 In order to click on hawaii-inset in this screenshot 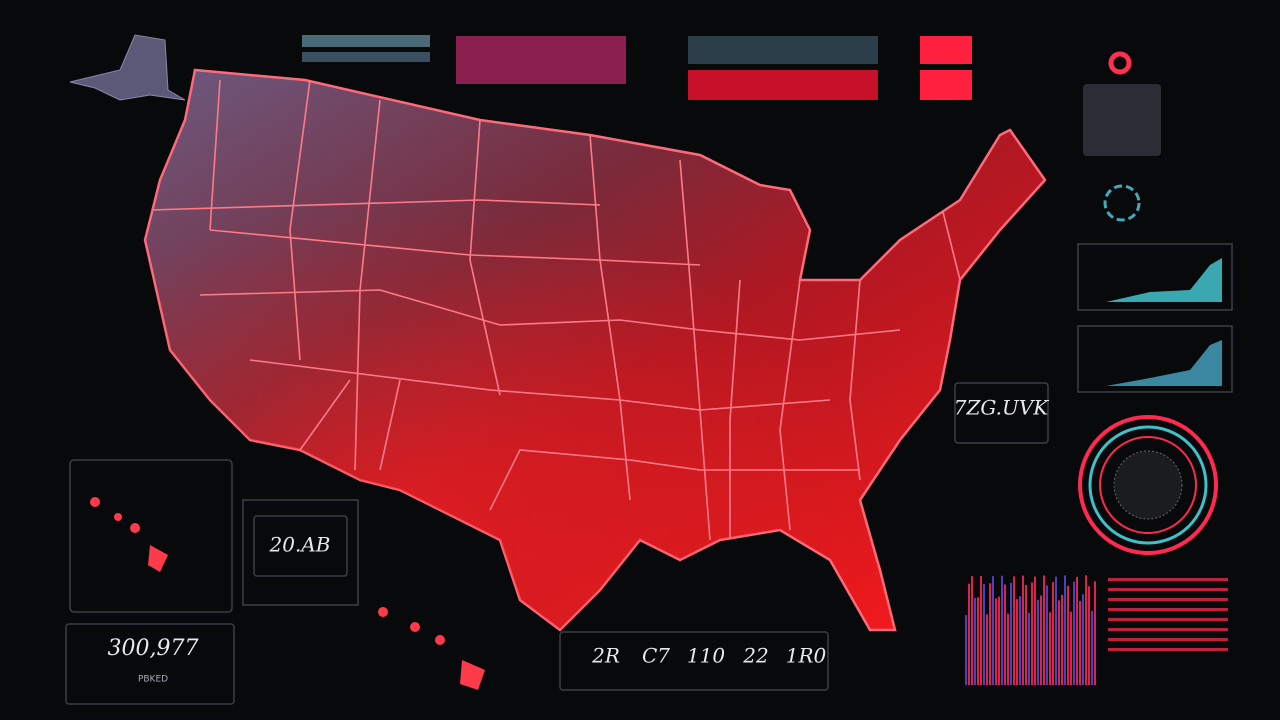, I will do `click(287, 593)`.